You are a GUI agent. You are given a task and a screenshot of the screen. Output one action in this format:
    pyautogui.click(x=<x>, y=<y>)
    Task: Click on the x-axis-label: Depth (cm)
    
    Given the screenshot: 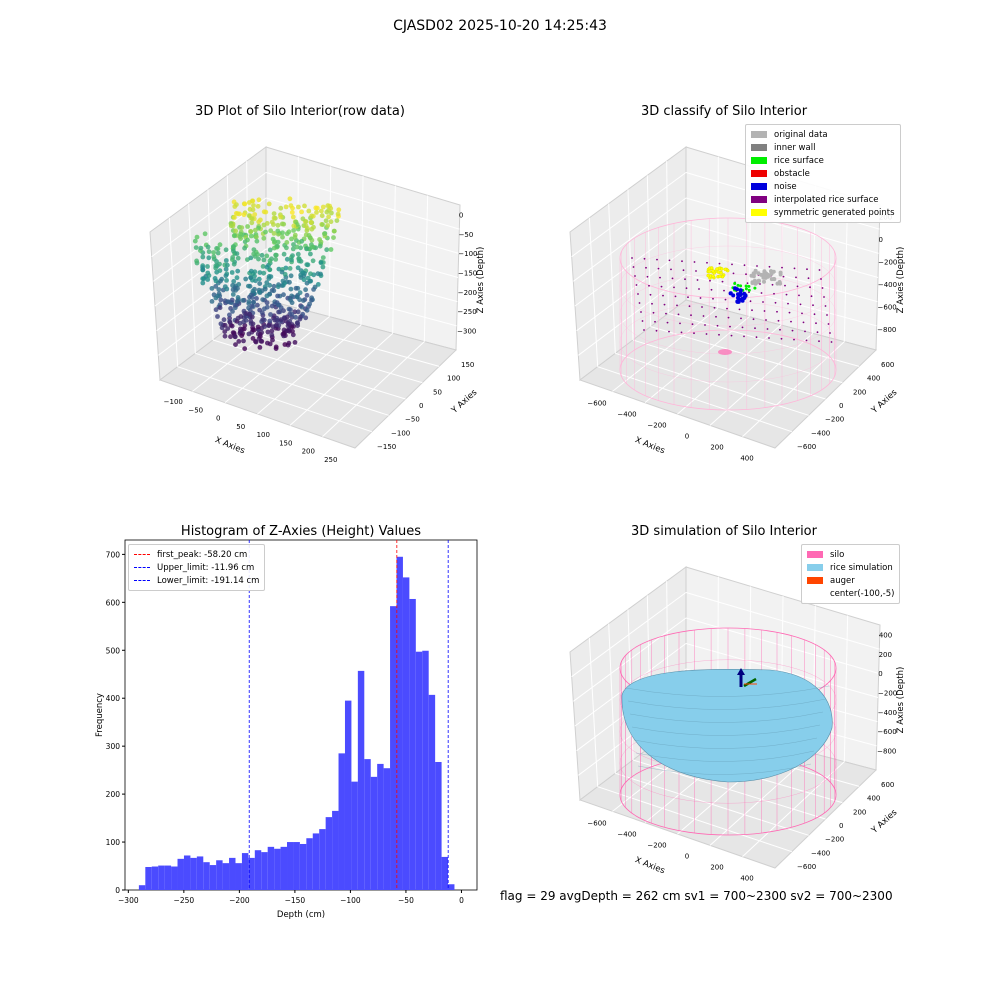 What is the action you would take?
    pyautogui.click(x=301, y=915)
    